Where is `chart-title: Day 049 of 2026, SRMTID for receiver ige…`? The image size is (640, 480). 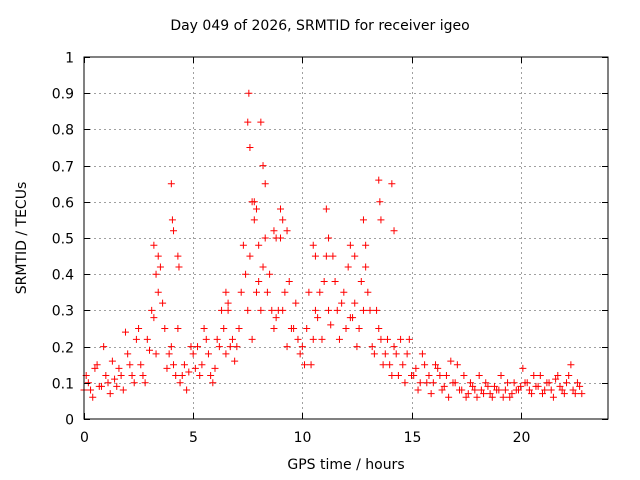
chart-title: Day 049 of 2026, SRMTID for receiver ige… is located at coordinates (320, 26).